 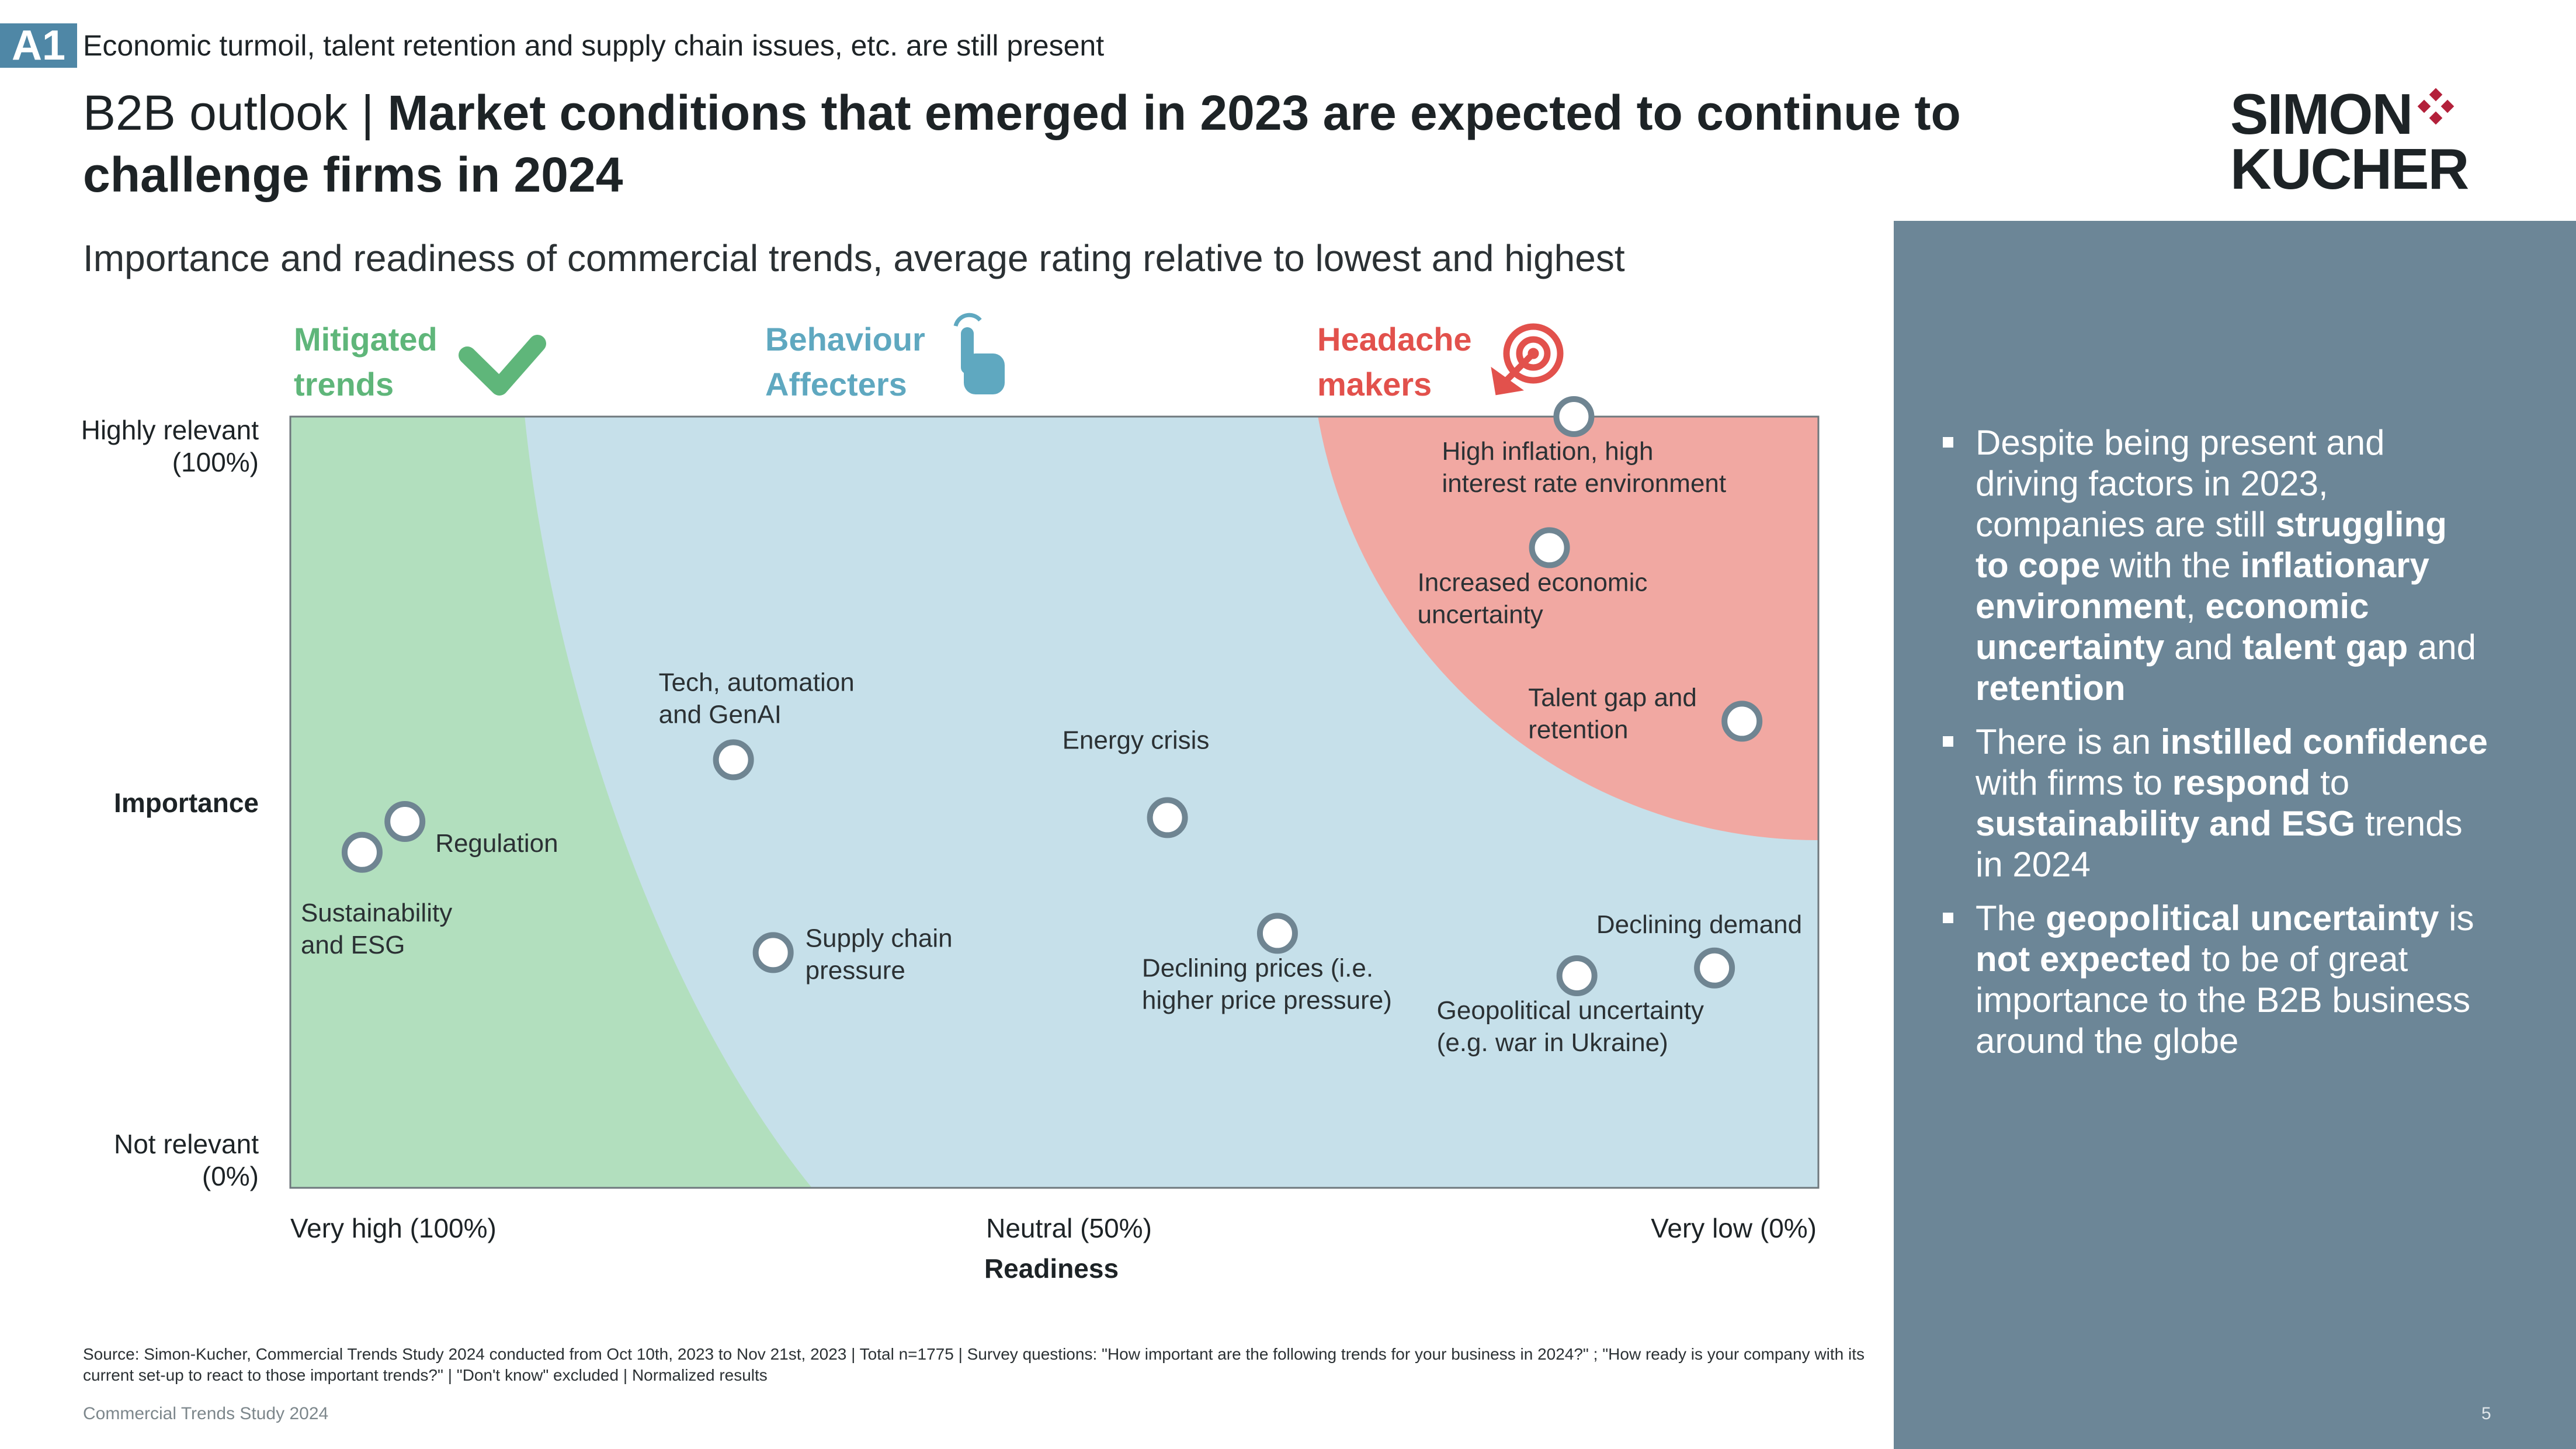 What do you see at coordinates (170, 430) in the screenshot?
I see `y-tick-top-line1: Highly relevant` at bounding box center [170, 430].